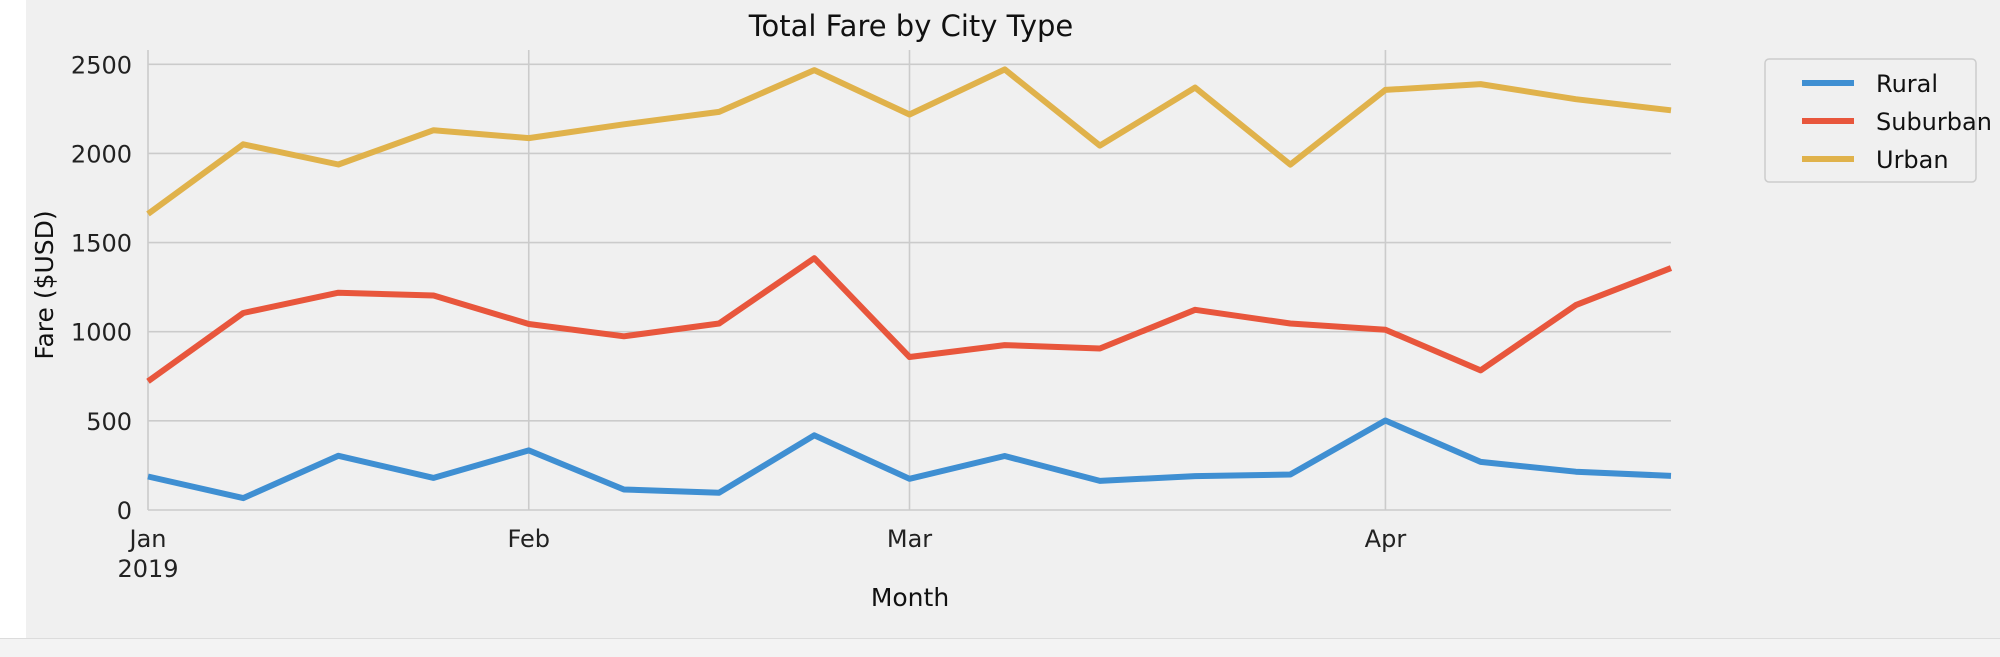 The width and height of the screenshot is (2000, 657). I want to click on series-line-rural, so click(909, 459).